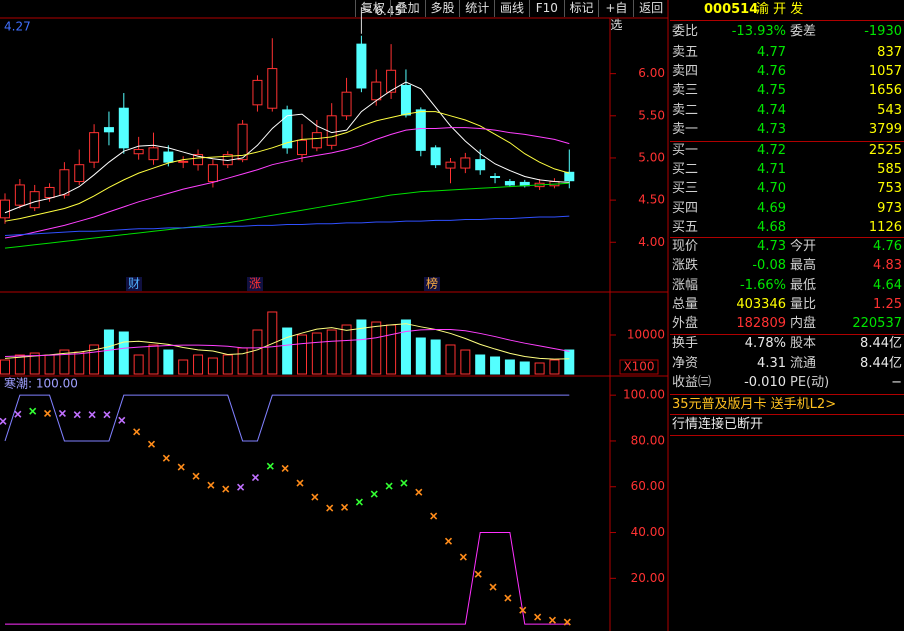 This screenshot has height=631, width=904. What do you see at coordinates (476, 8) in the screenshot?
I see `toolbar-button: 统计` at bounding box center [476, 8].